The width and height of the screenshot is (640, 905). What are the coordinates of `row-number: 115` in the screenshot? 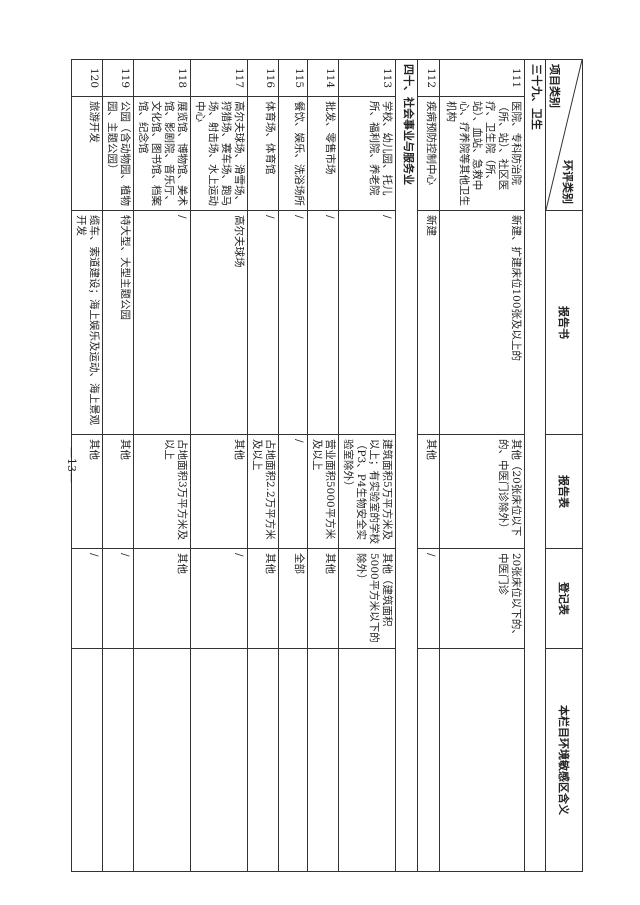 It's located at (293, 78).